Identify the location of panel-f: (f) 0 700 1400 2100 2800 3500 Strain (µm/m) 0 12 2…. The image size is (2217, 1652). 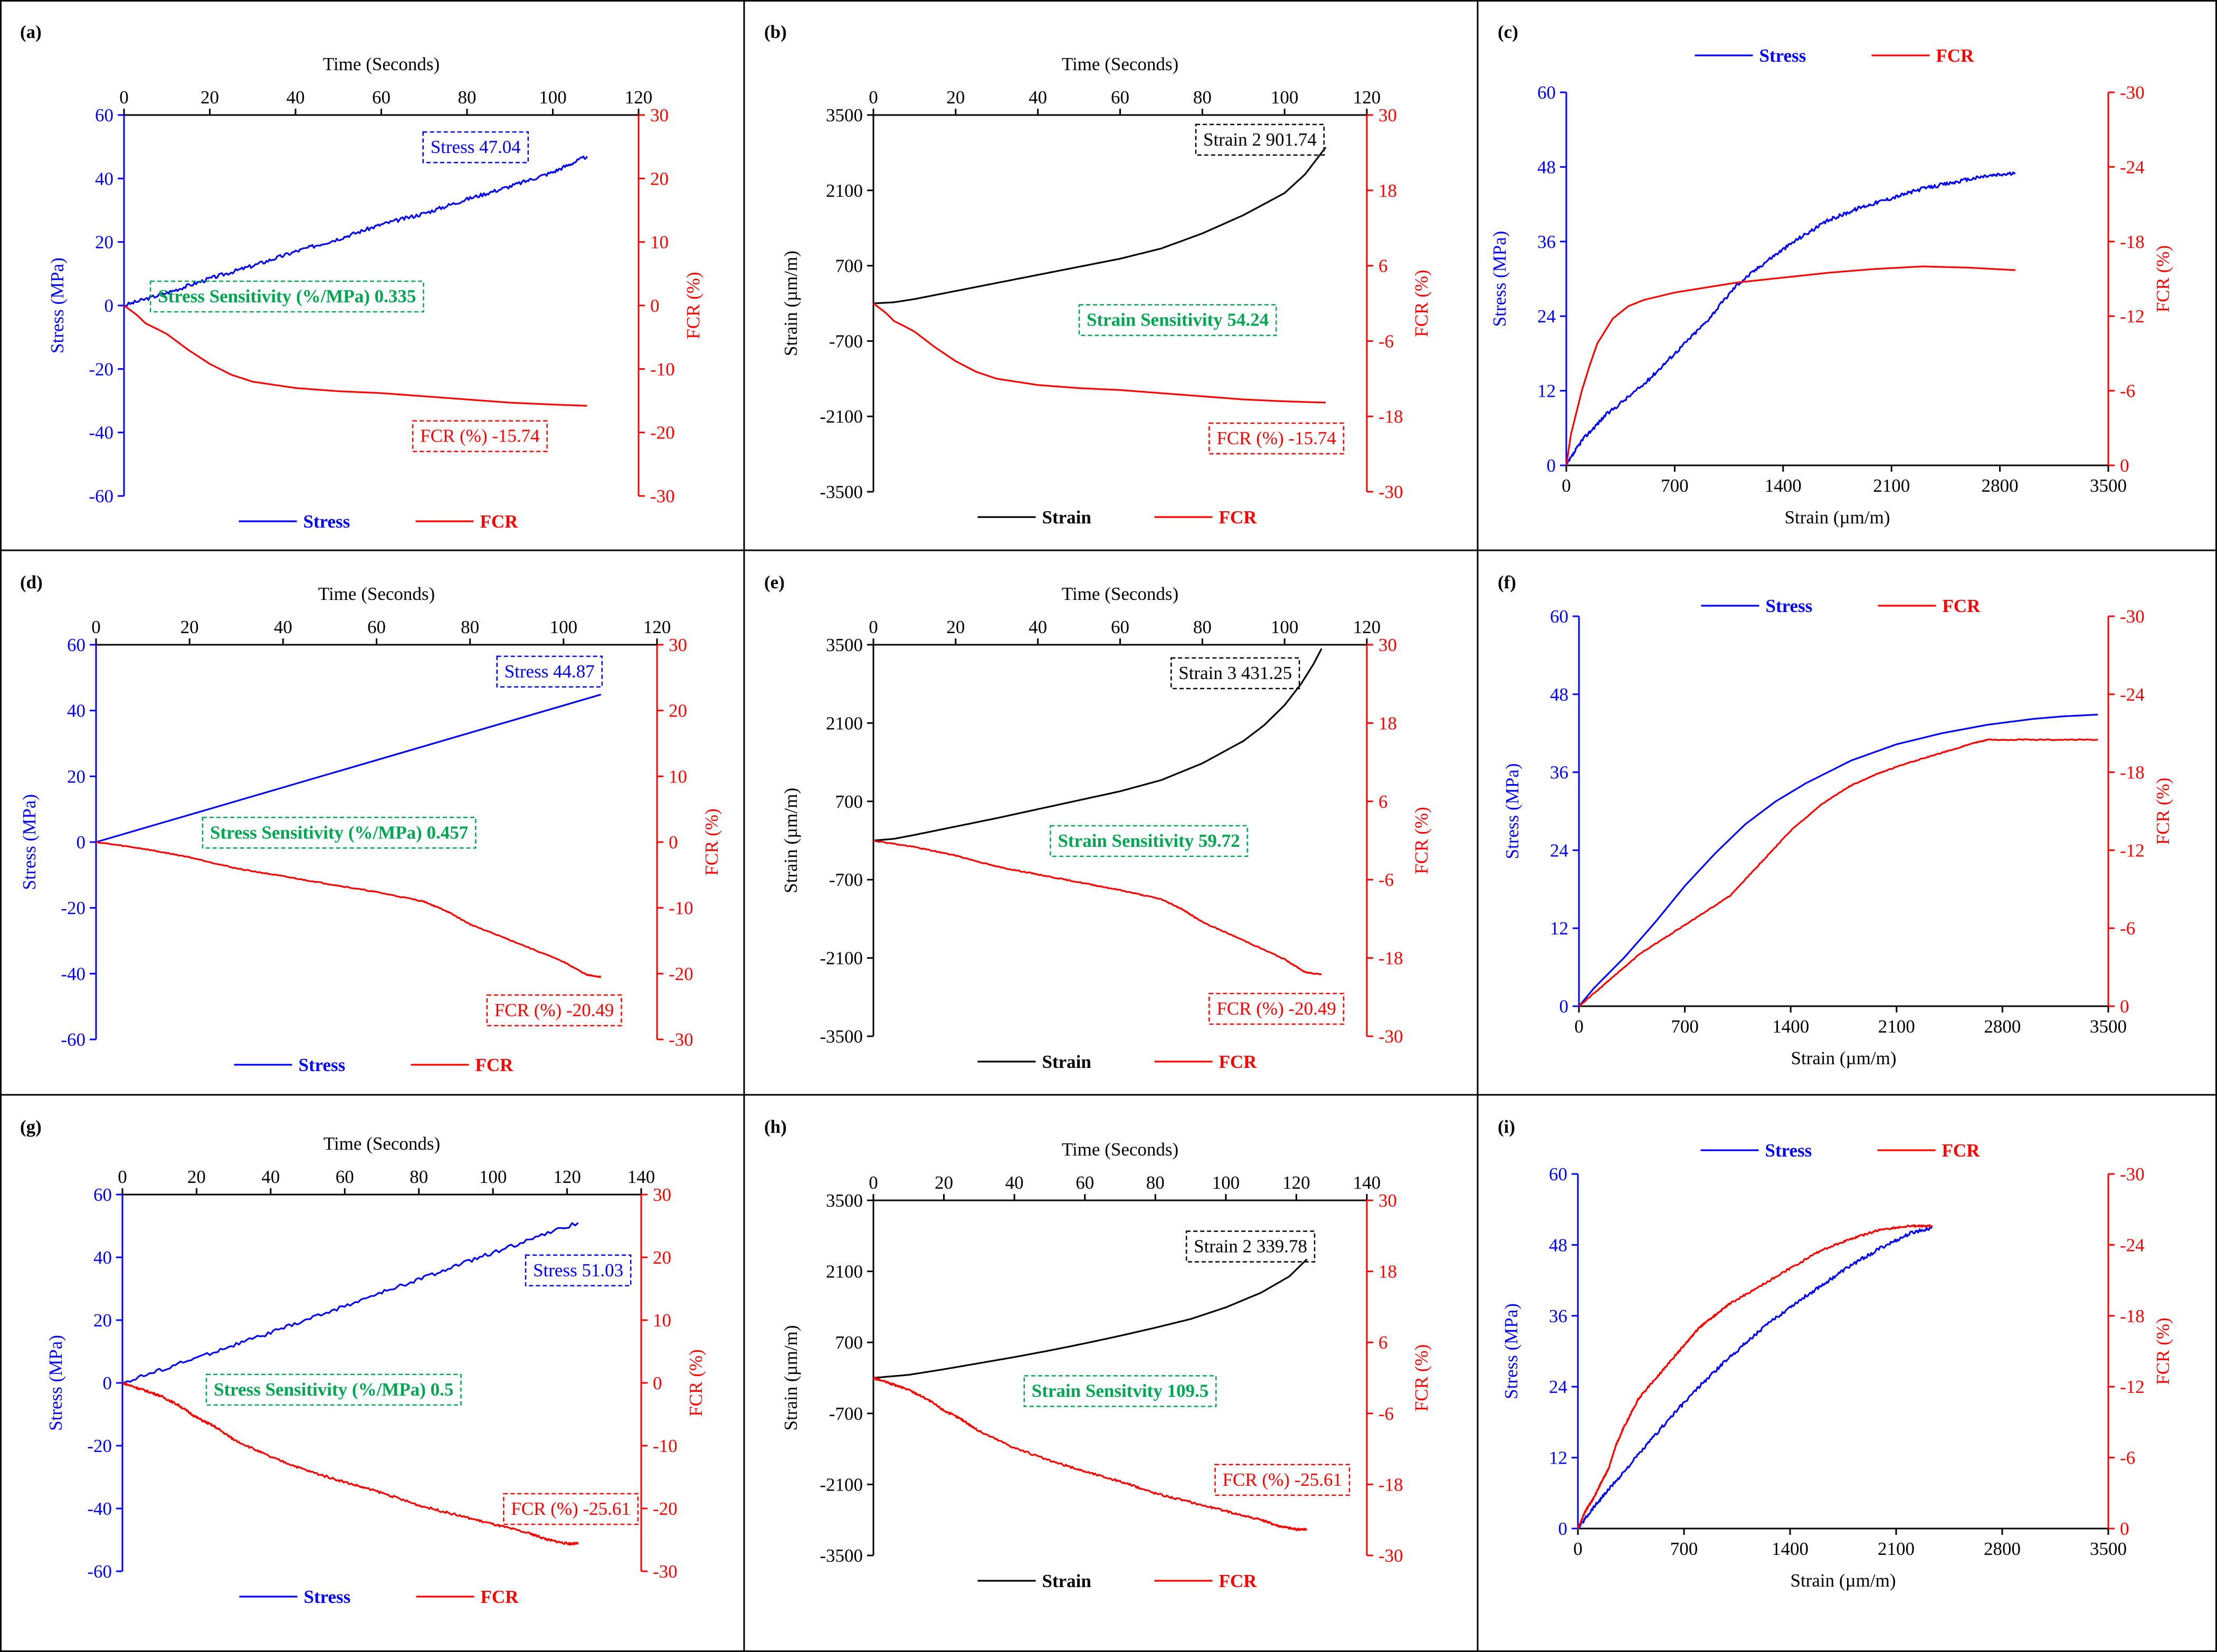
(1836, 820).